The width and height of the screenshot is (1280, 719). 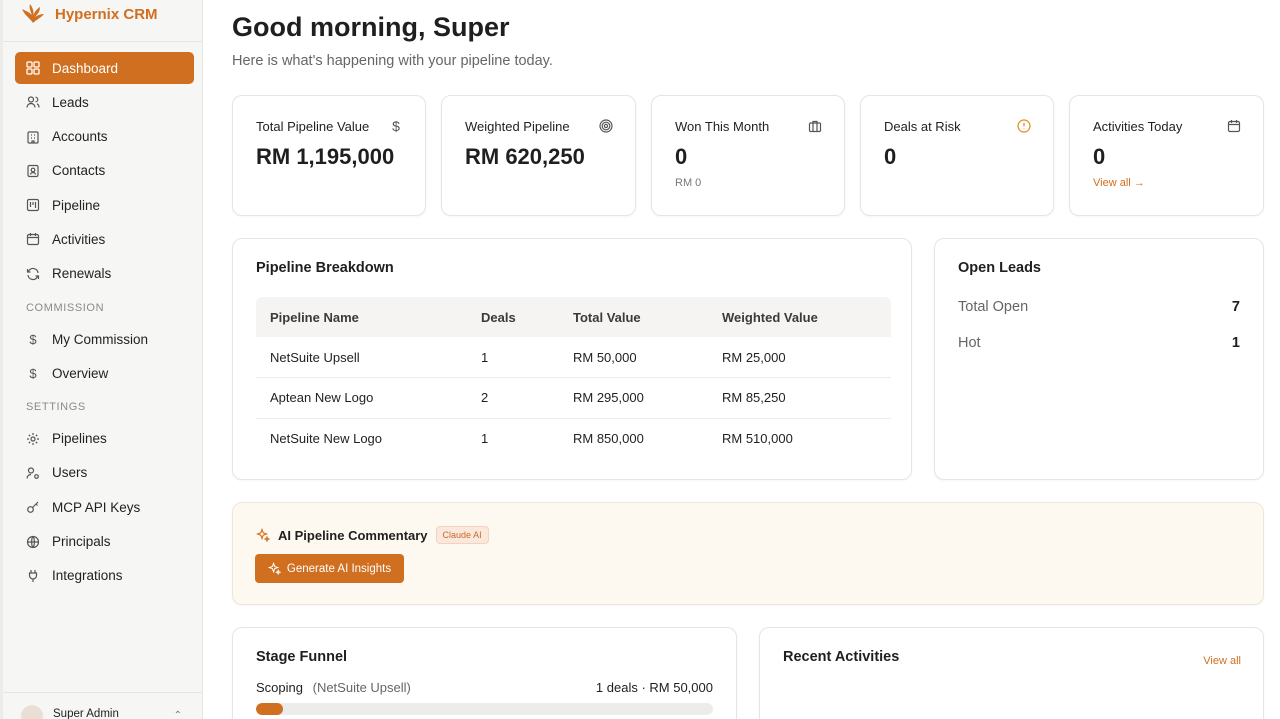 I want to click on stat-value: RM 620,250, so click(x=525, y=156).